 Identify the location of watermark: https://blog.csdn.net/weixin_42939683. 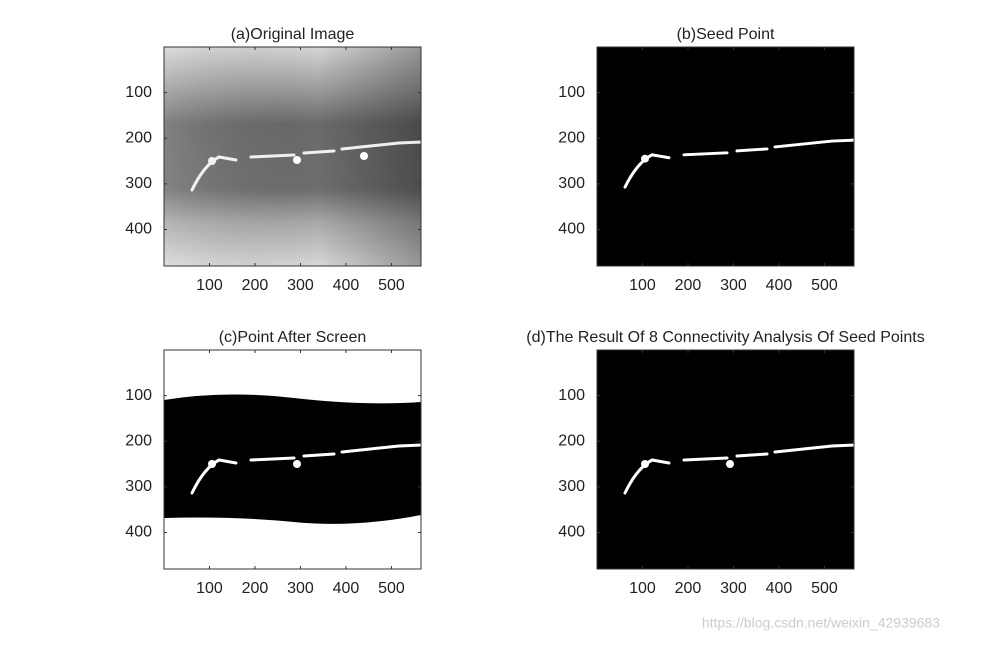
(821, 623).